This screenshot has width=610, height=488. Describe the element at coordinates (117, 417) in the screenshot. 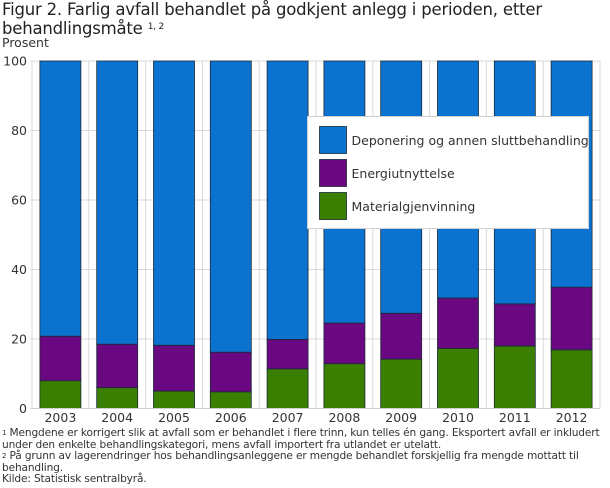

I see `x-tick-label: 2004` at that location.